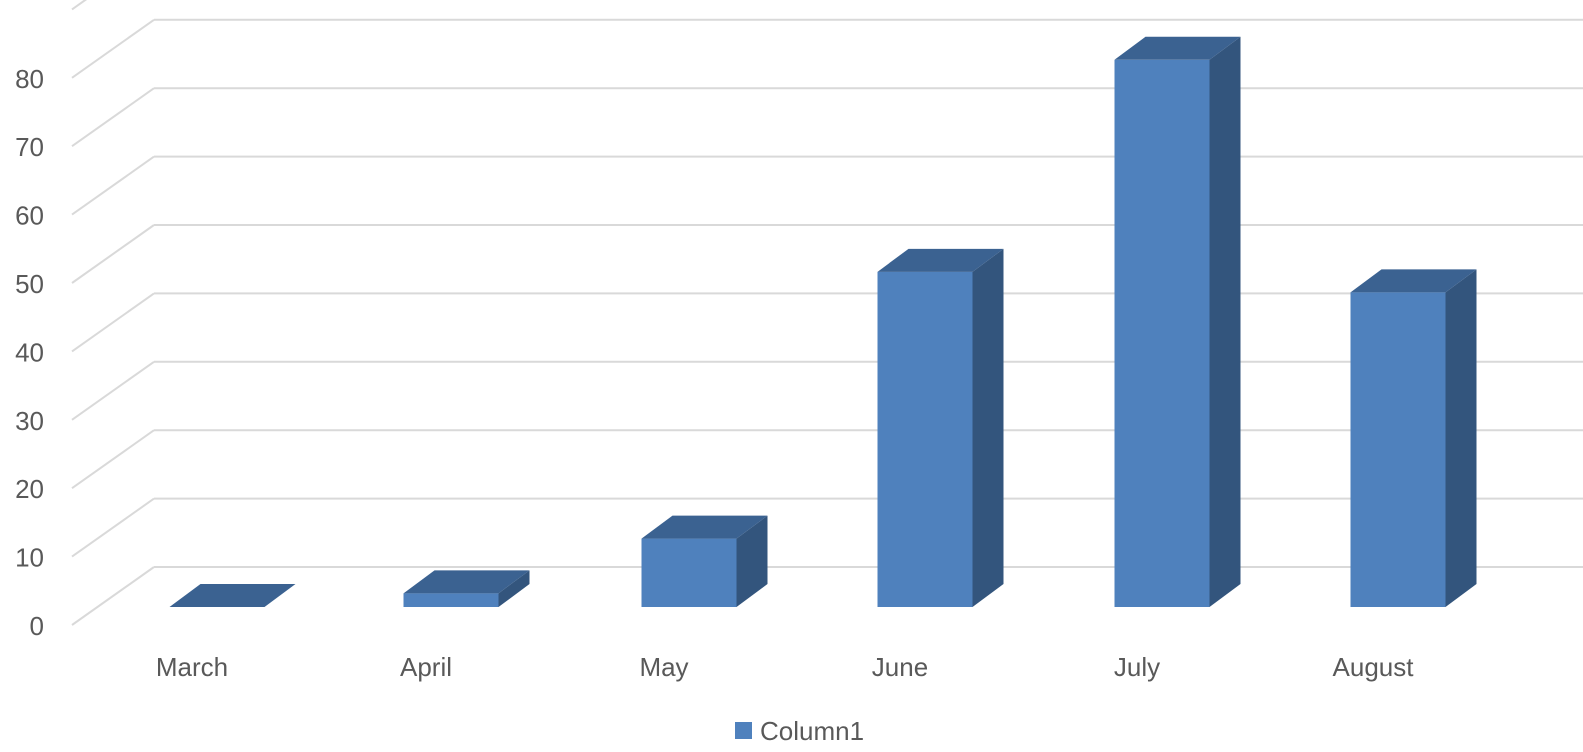  I want to click on x-category-label: July, so click(1137, 667).